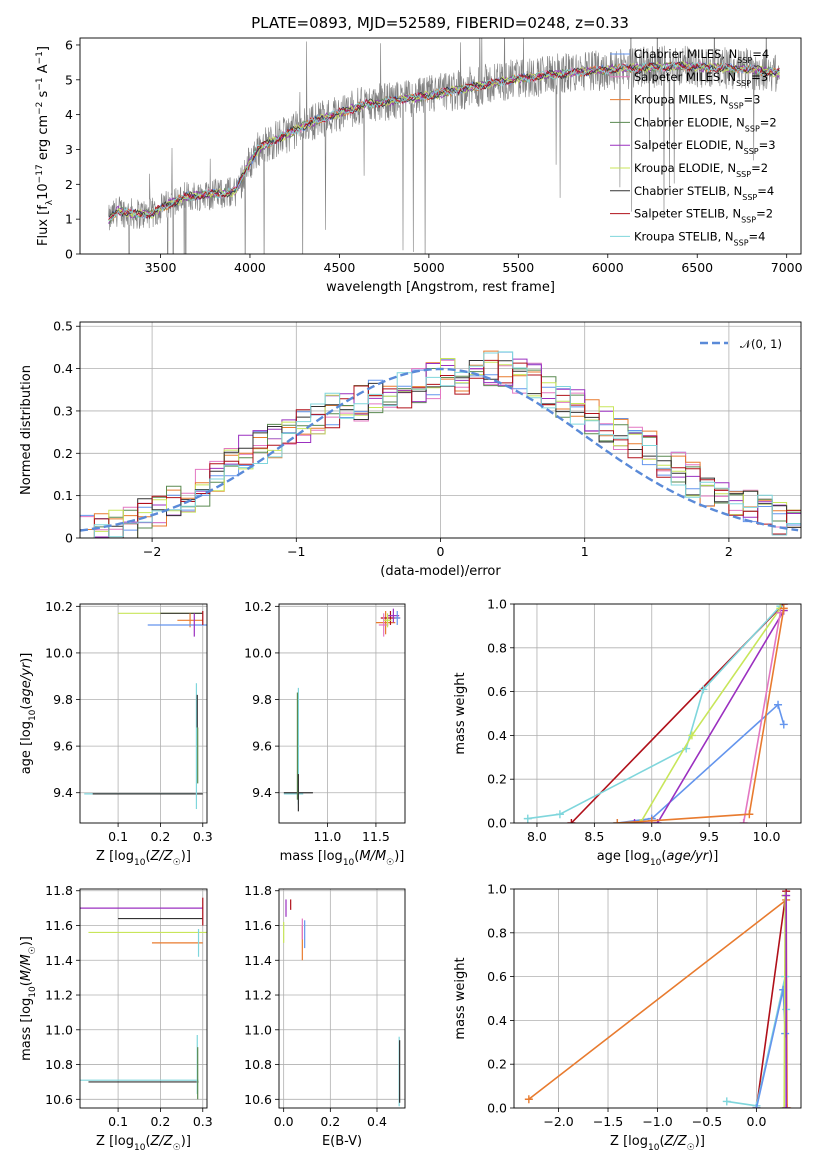  What do you see at coordinates (558, 1121) in the screenshot?
I see `x-tick-label: −2.0` at bounding box center [558, 1121].